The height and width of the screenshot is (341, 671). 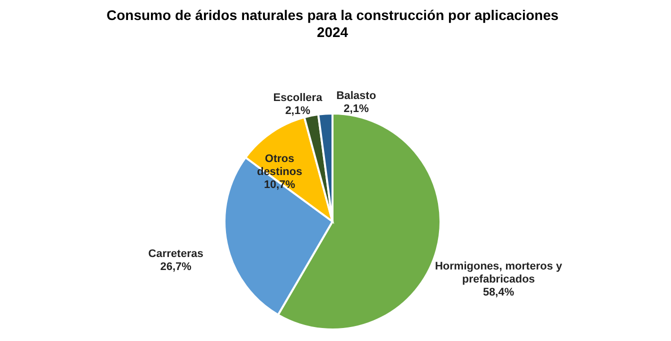 What do you see at coordinates (176, 254) in the screenshot?
I see `slice-label: Carreteras` at bounding box center [176, 254].